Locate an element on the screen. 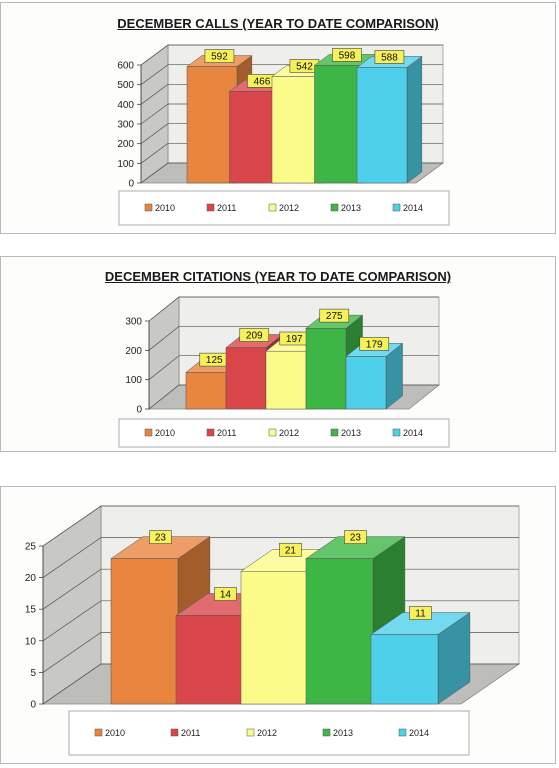  calls-value-label: 542 is located at coordinates (304, 66).